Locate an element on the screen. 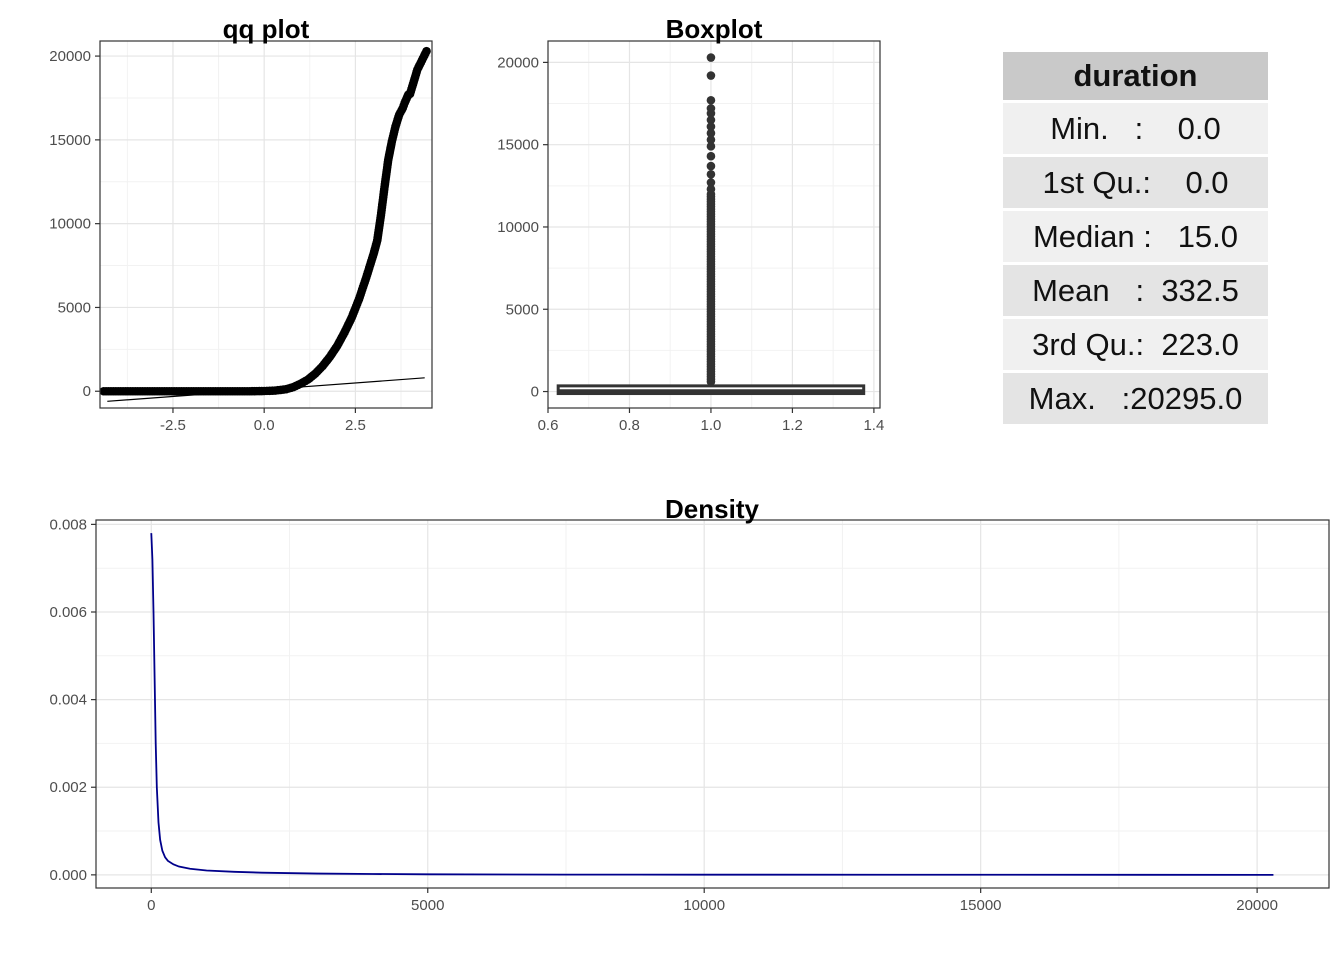  qq-plot-title: qq plot is located at coordinates (266, 29).